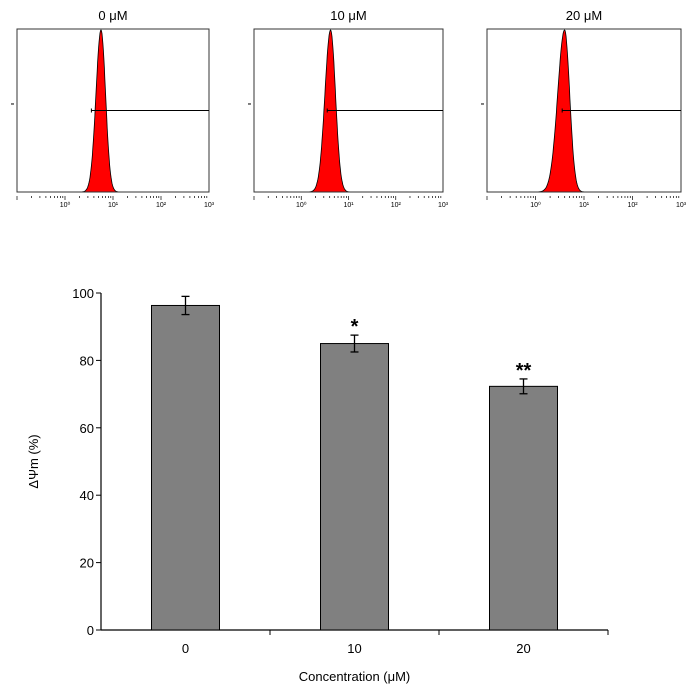 The width and height of the screenshot is (700, 695). Describe the element at coordinates (584, 108) in the screenshot. I see `histogram-panel: 20 μM 10⁰ 10¹ 10² 10³` at that location.